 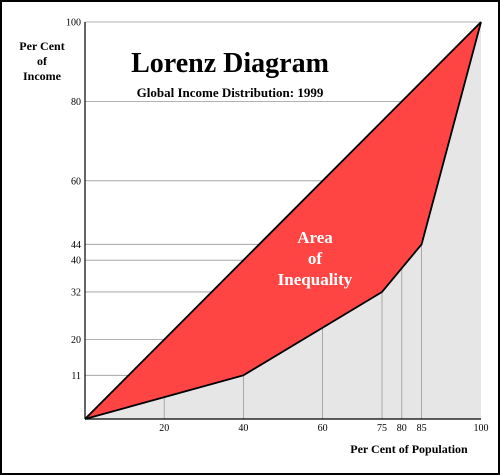 What do you see at coordinates (42, 61) in the screenshot?
I see `y-axis-title-line-2: of` at bounding box center [42, 61].